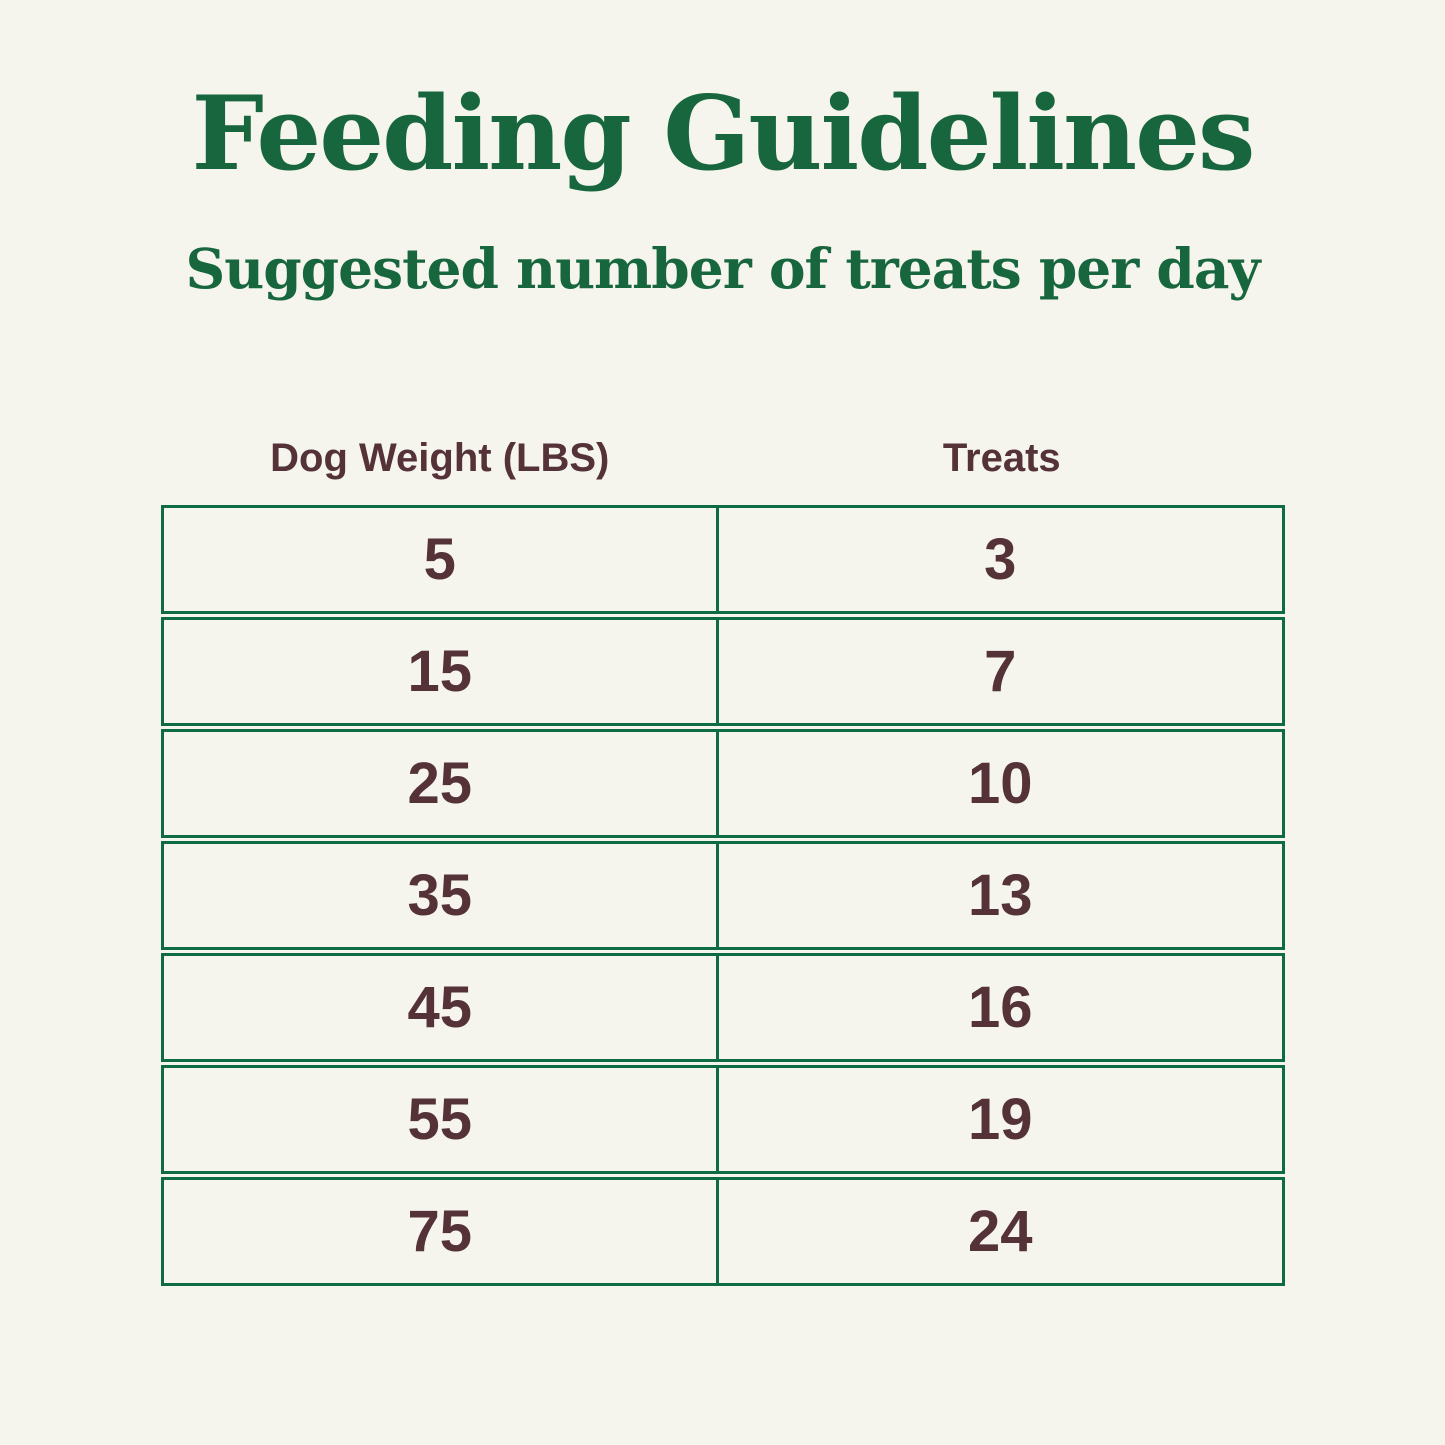 The width and height of the screenshot is (1445, 1445). Describe the element at coordinates (723, 458) in the screenshot. I see `table-column-headers: Dog Weight (LBS) Treats` at that location.